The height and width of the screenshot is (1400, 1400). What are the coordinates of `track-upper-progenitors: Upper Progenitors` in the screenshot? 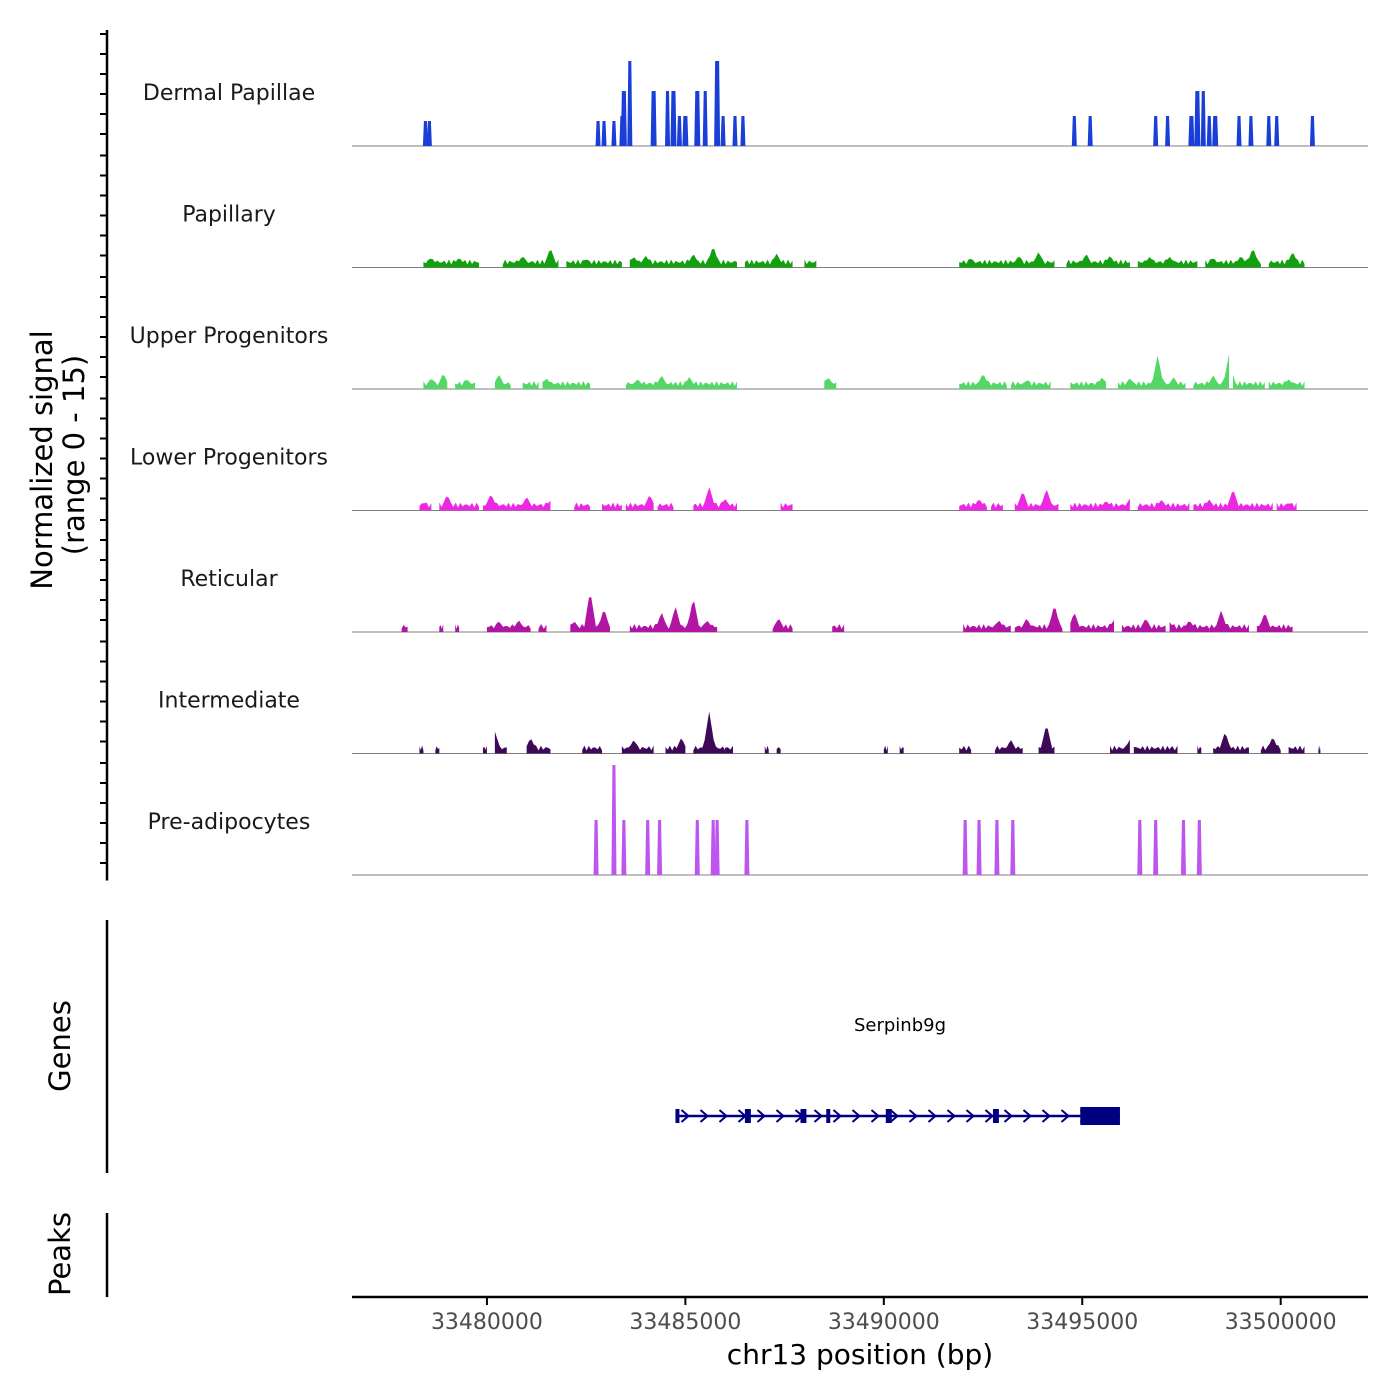 It's located at (734, 333).